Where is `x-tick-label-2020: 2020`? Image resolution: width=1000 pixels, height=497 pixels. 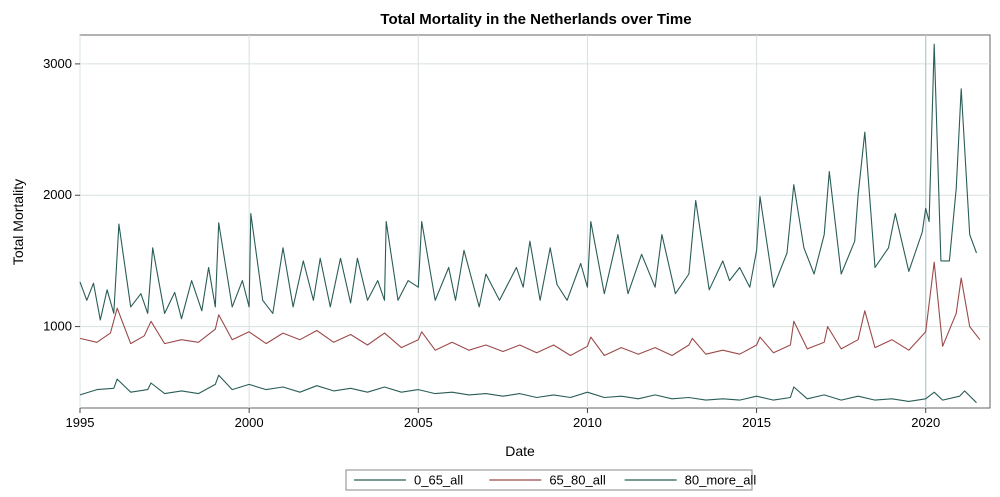
x-tick-label-2020: 2020 is located at coordinates (925, 422).